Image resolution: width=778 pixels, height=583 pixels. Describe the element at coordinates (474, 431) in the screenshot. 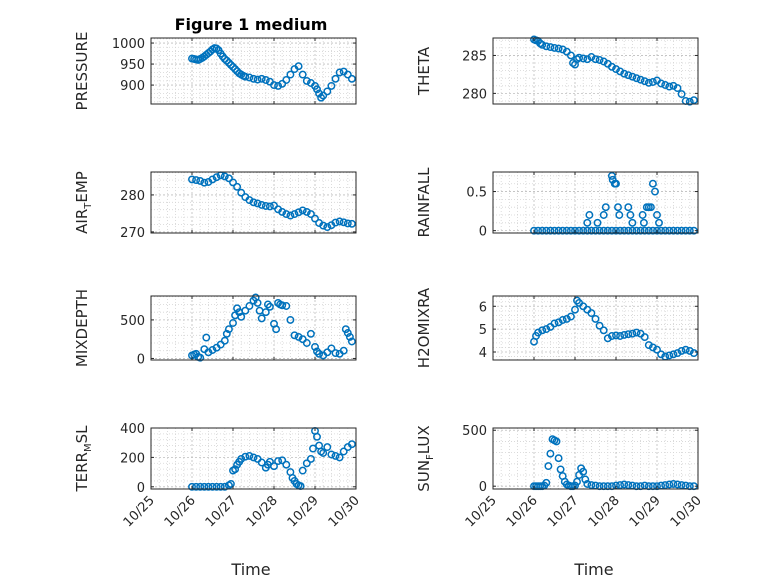

I see `y-tick-label: 500` at that location.